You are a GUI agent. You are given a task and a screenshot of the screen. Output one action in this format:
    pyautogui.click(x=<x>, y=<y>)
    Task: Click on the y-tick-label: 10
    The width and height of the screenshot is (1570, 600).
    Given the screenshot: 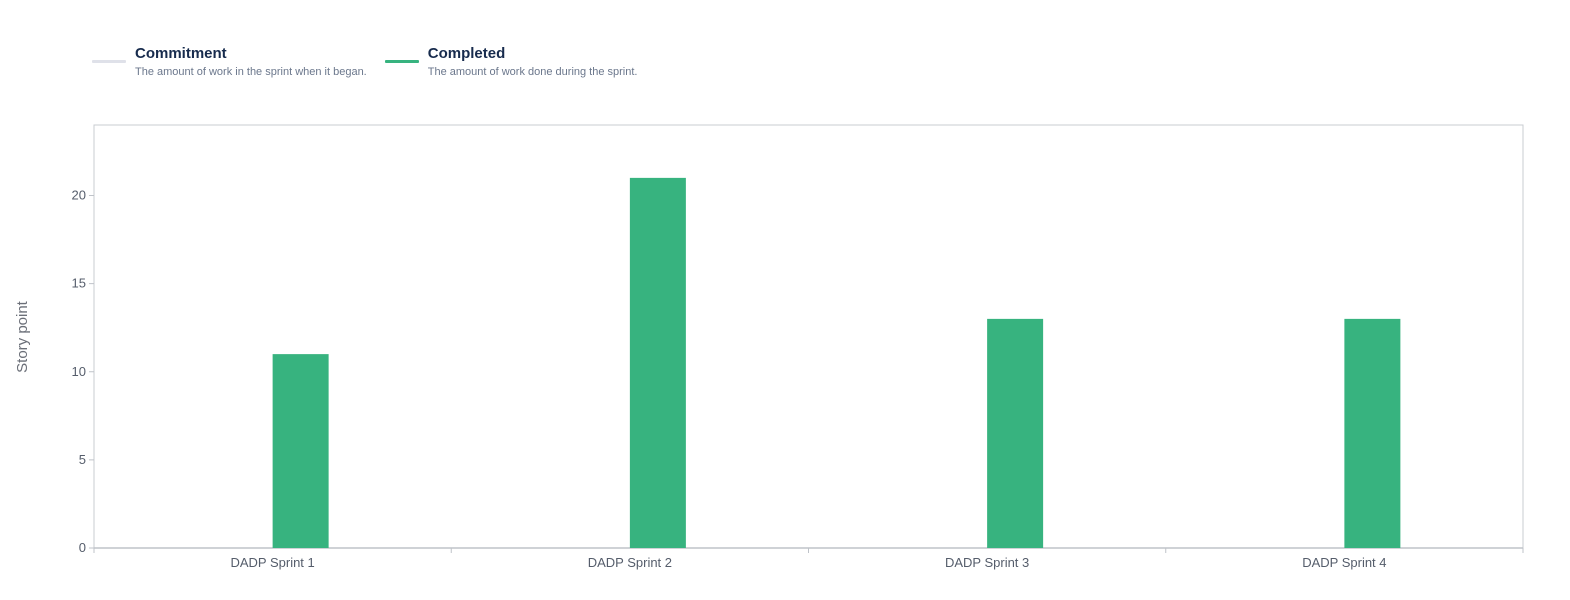 What is the action you would take?
    pyautogui.click(x=79, y=371)
    